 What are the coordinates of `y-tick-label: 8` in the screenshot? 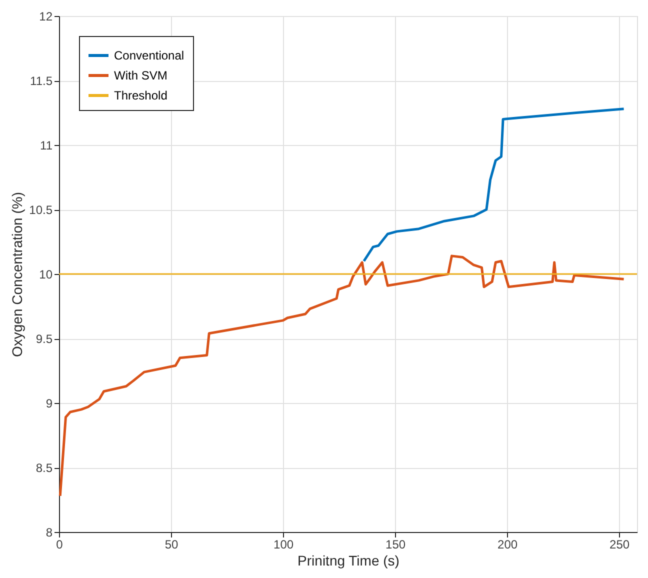 It's located at (49, 533).